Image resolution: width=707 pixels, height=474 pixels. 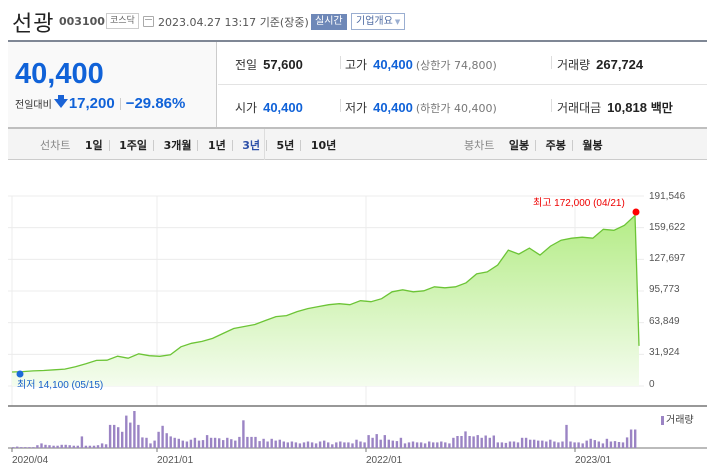 I want to click on stat-value: 10,818, so click(x=627, y=107).